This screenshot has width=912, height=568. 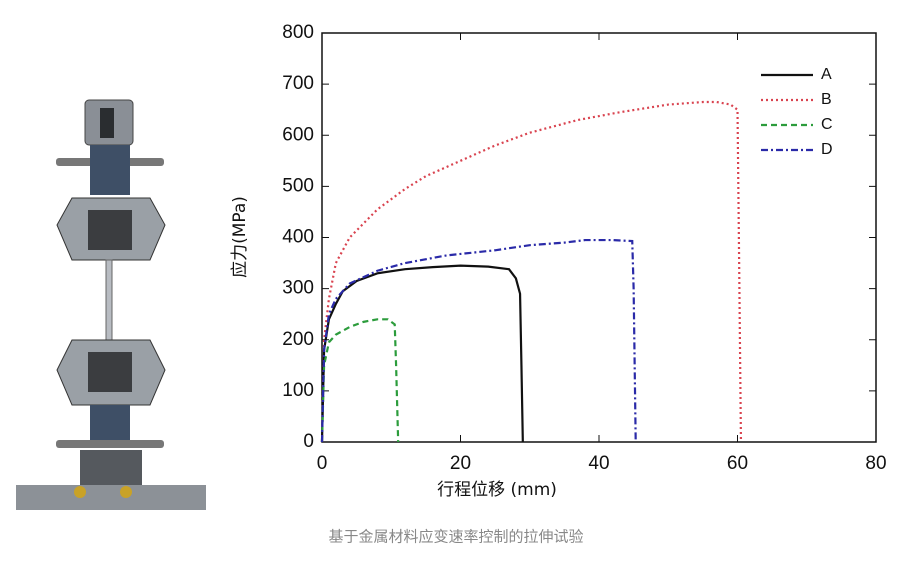 What do you see at coordinates (298, 185) in the screenshot?
I see `y-tick-label: 500` at bounding box center [298, 185].